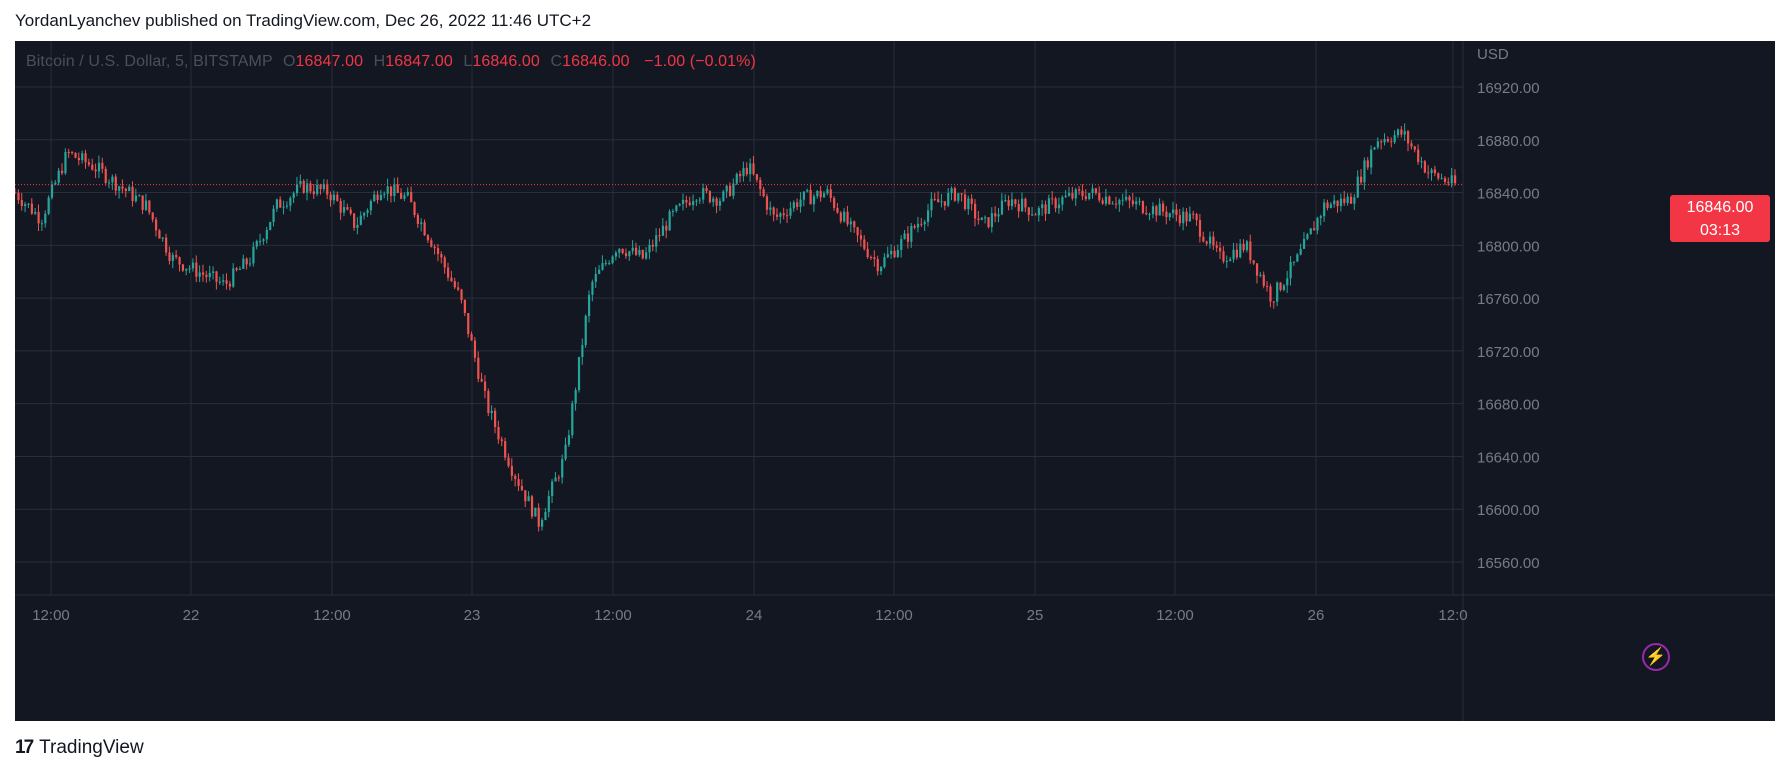 This screenshot has width=1791, height=774. Describe the element at coordinates (79, 748) in the screenshot. I see `tradingview-logo: 17 TradingView` at that location.